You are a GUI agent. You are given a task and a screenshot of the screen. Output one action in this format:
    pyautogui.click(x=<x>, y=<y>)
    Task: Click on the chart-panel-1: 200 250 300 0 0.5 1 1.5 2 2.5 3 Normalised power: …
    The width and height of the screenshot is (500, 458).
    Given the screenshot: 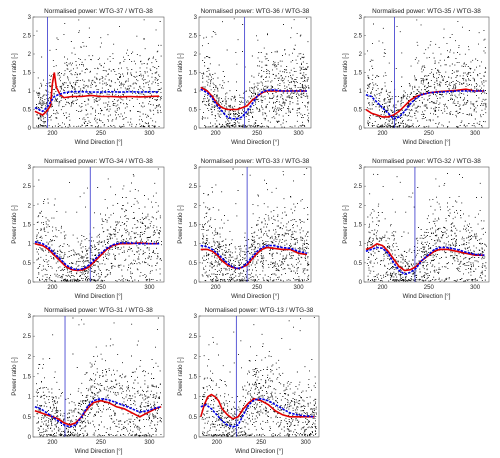 What is the action you would take?
    pyautogui.click(x=88, y=77)
    